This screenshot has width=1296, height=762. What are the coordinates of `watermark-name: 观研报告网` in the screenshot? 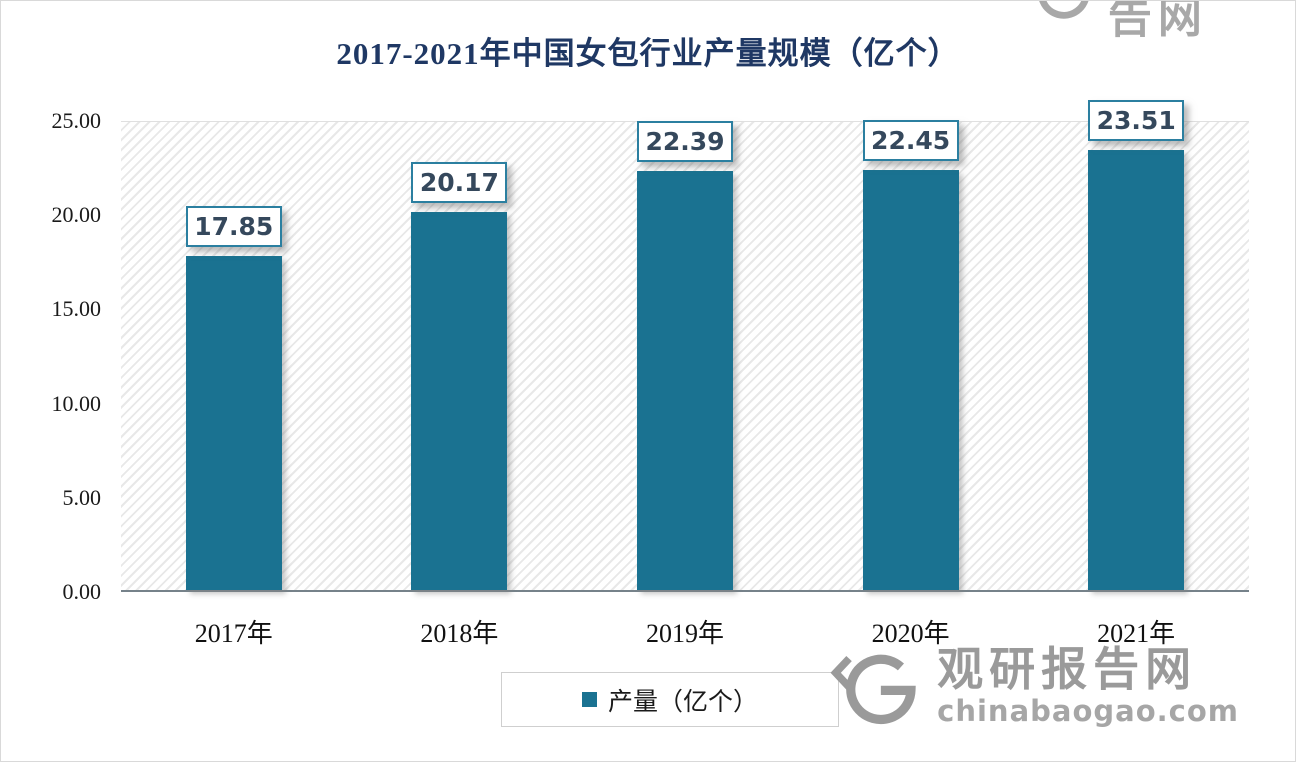 It's located at (1067, 669).